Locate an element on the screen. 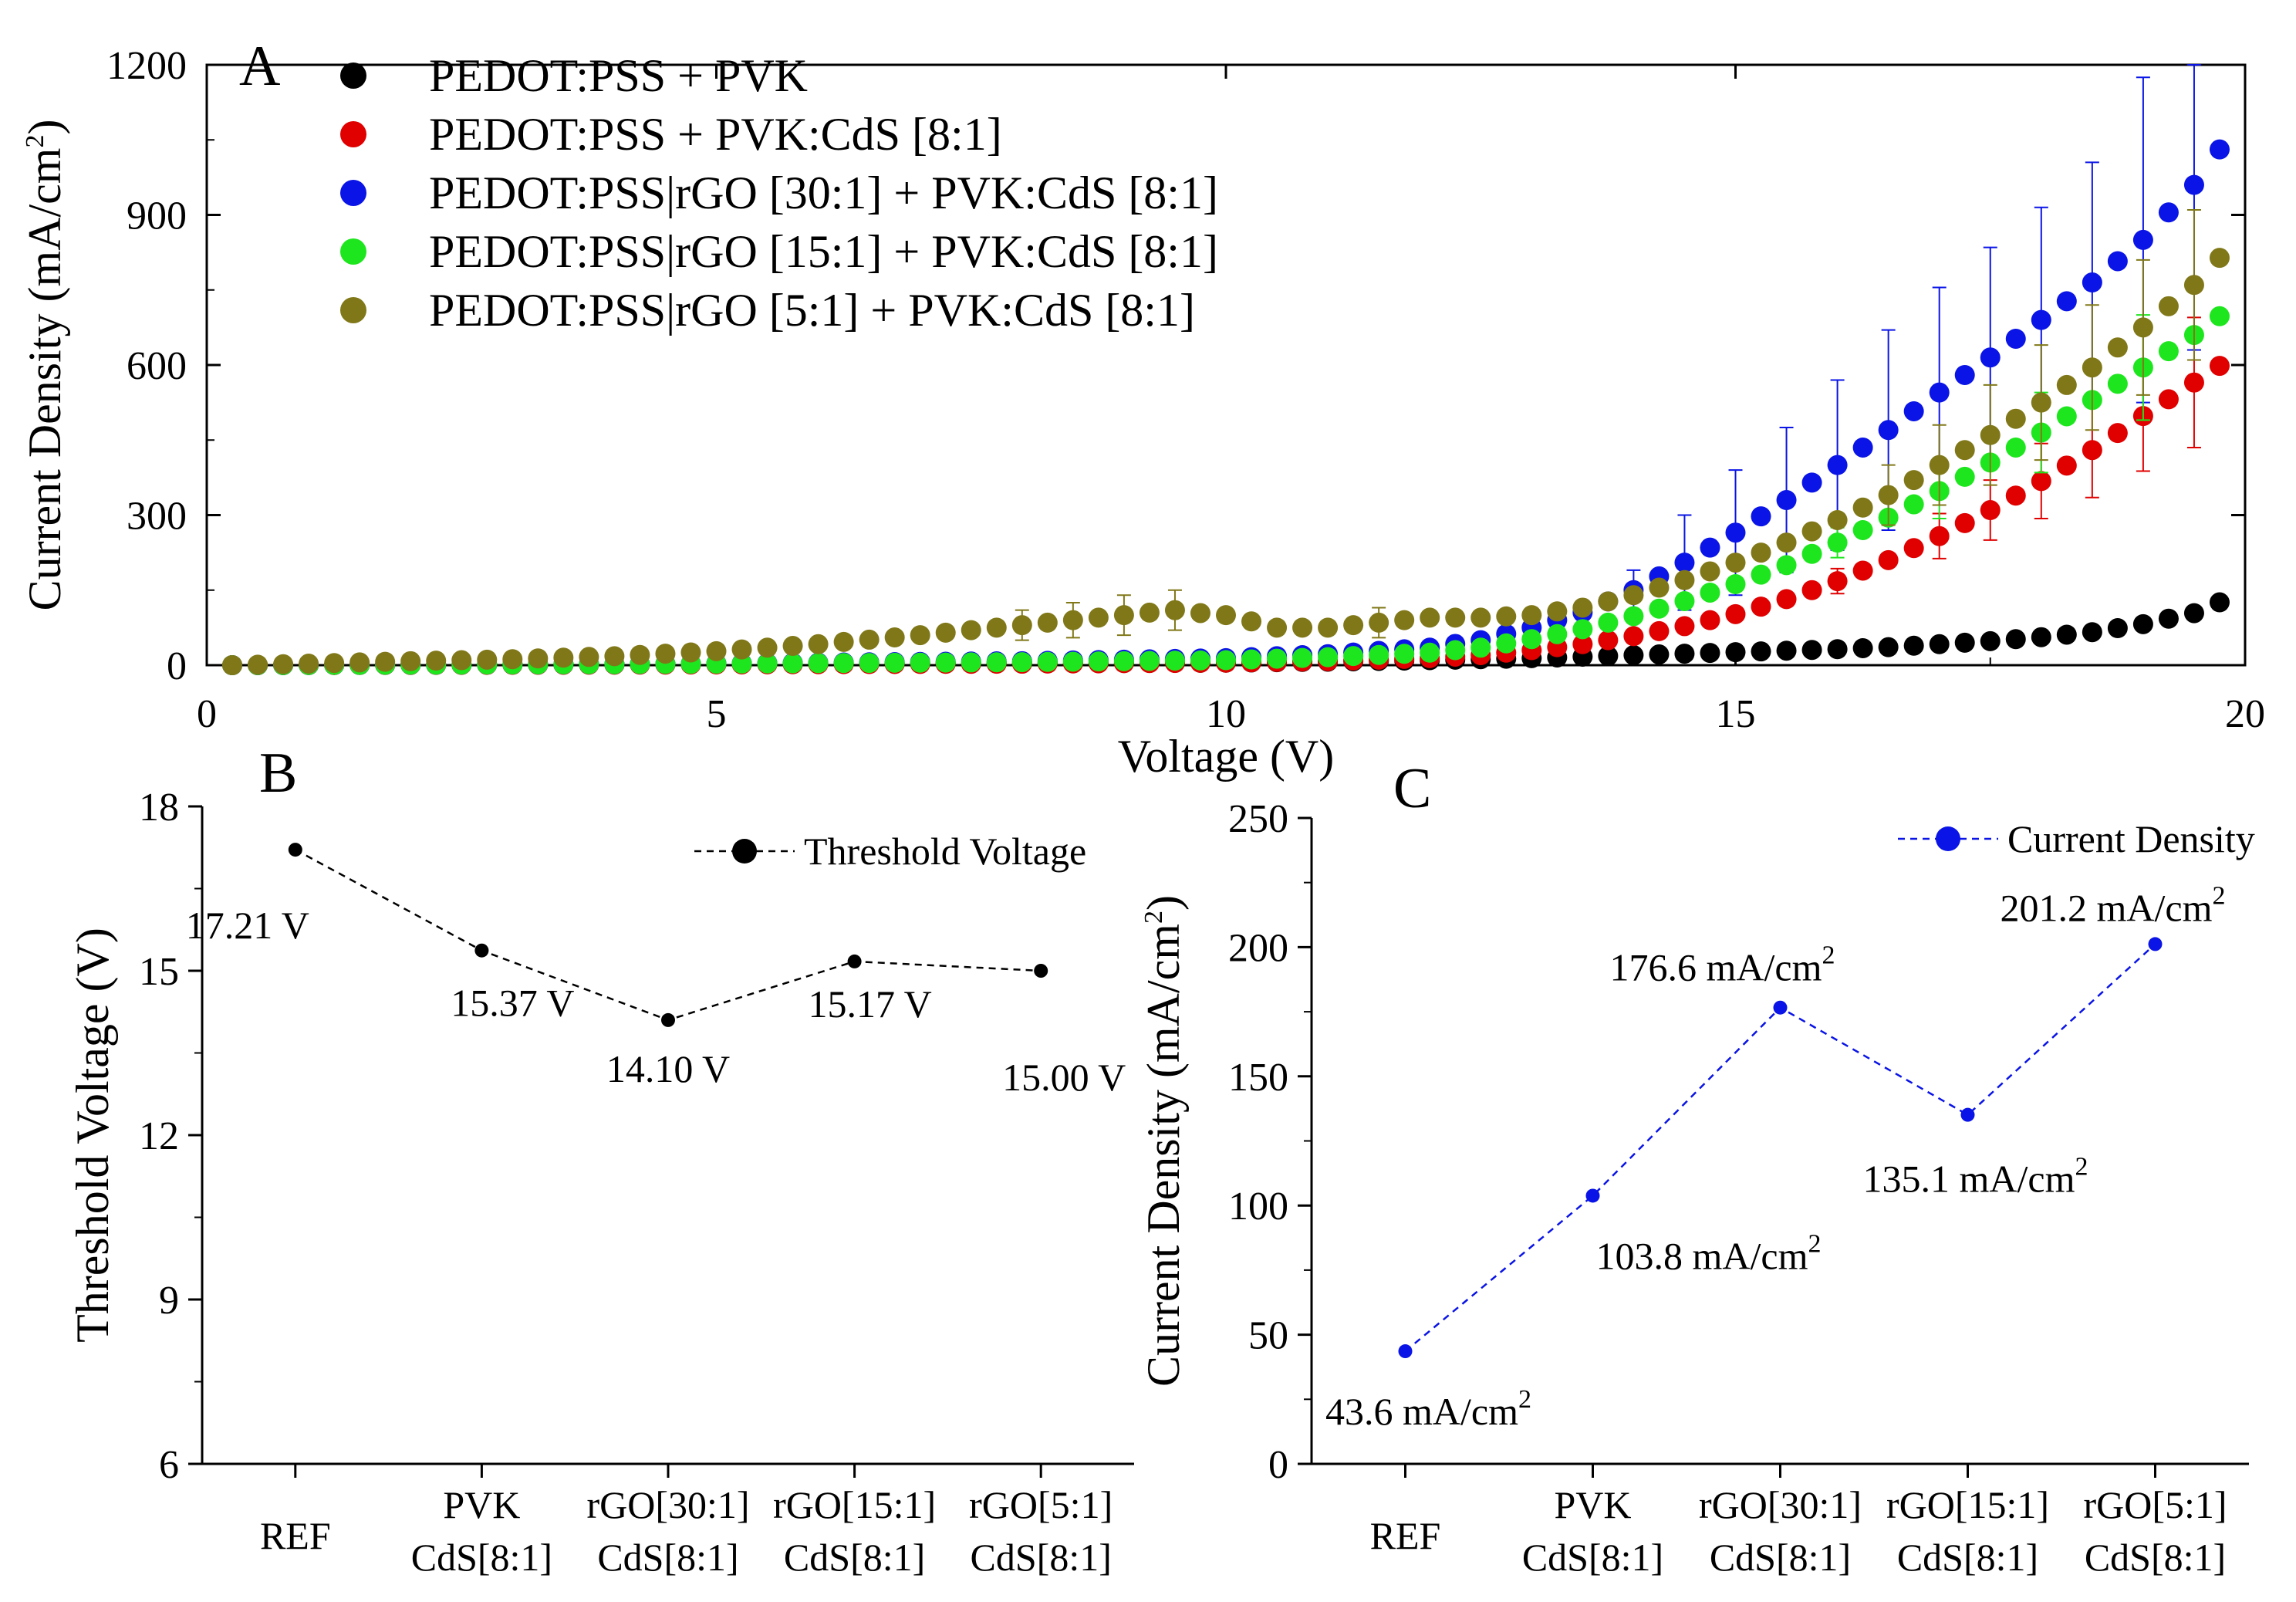 Image resolution: width=2296 pixels, height=1602 pixels. data-label: 15.00 V is located at coordinates (1064, 1077).